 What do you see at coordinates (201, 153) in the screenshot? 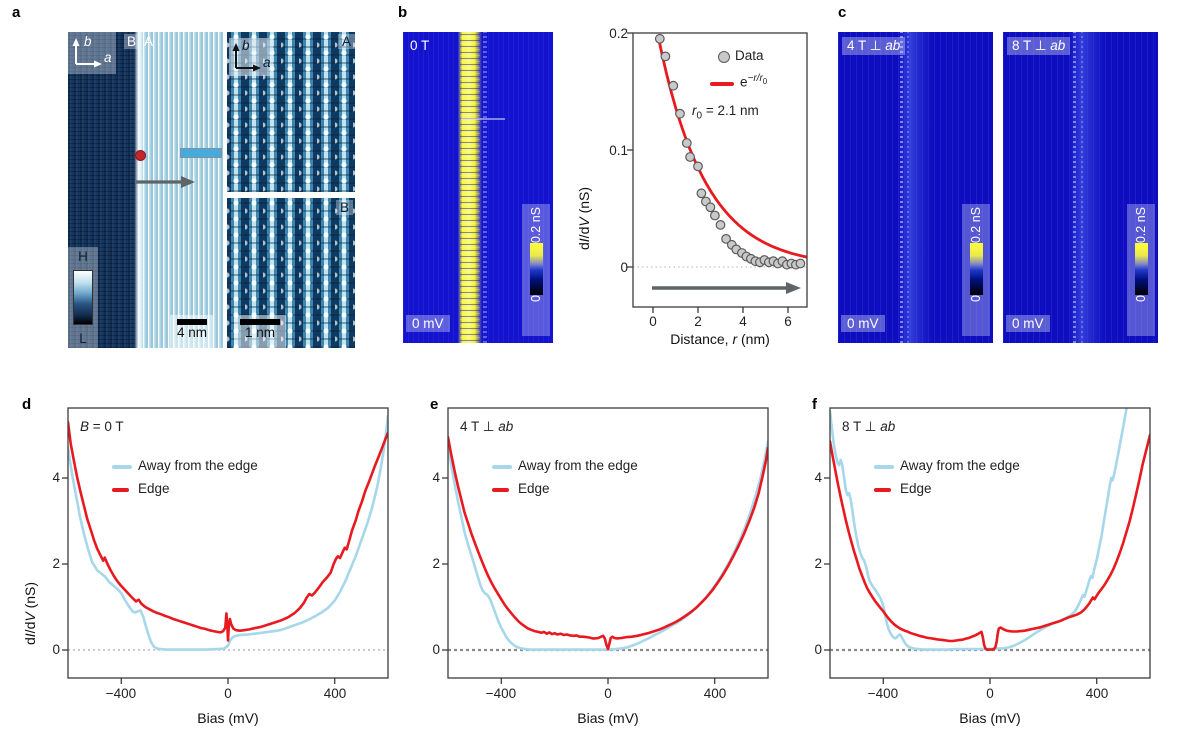
I see `line-cut-rectangle-marker` at bounding box center [201, 153].